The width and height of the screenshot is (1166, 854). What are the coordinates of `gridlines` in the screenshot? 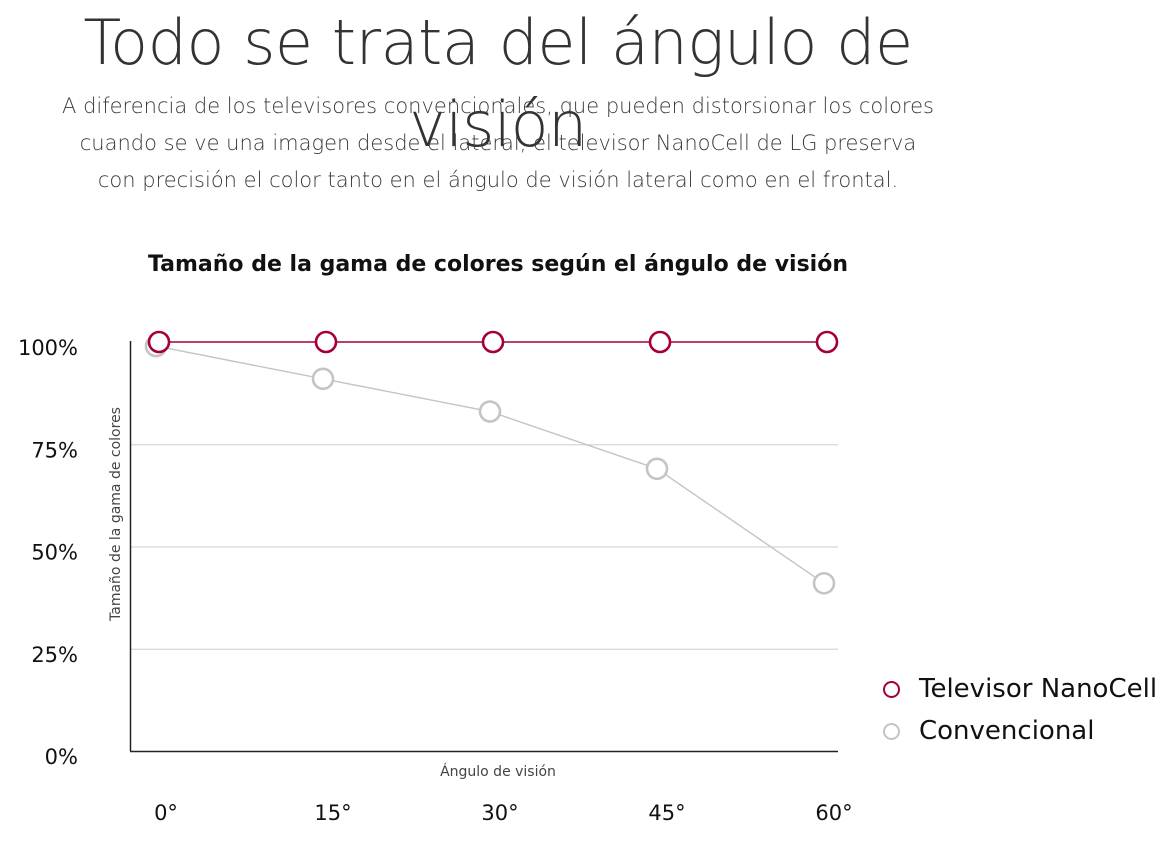 It's located at (484, 547).